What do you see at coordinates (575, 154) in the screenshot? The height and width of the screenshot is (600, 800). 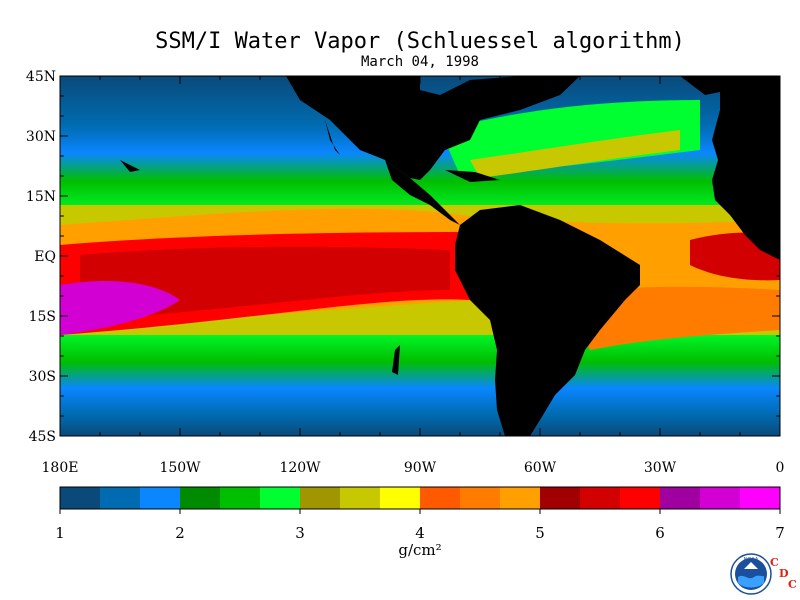 I see `field-subtropic-yellow` at bounding box center [575, 154].